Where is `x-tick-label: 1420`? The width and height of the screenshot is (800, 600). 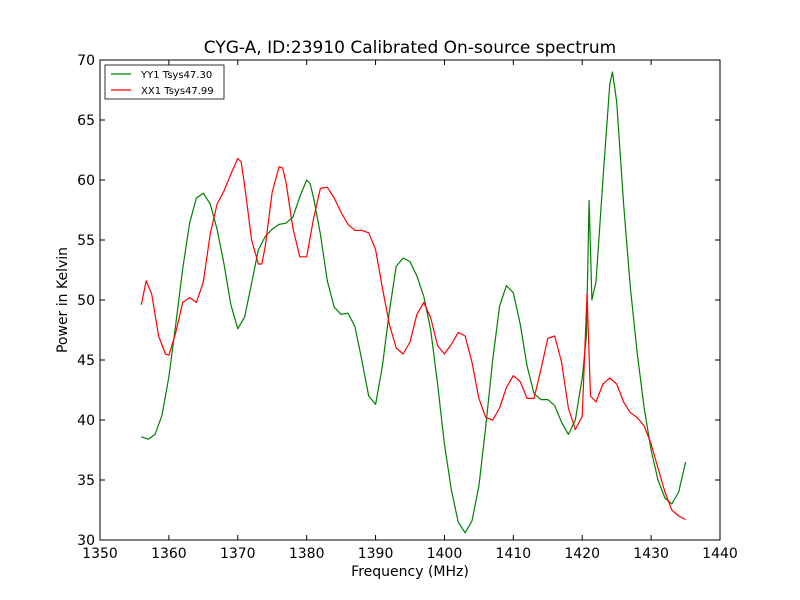 x-tick-label: 1420 is located at coordinates (582, 554).